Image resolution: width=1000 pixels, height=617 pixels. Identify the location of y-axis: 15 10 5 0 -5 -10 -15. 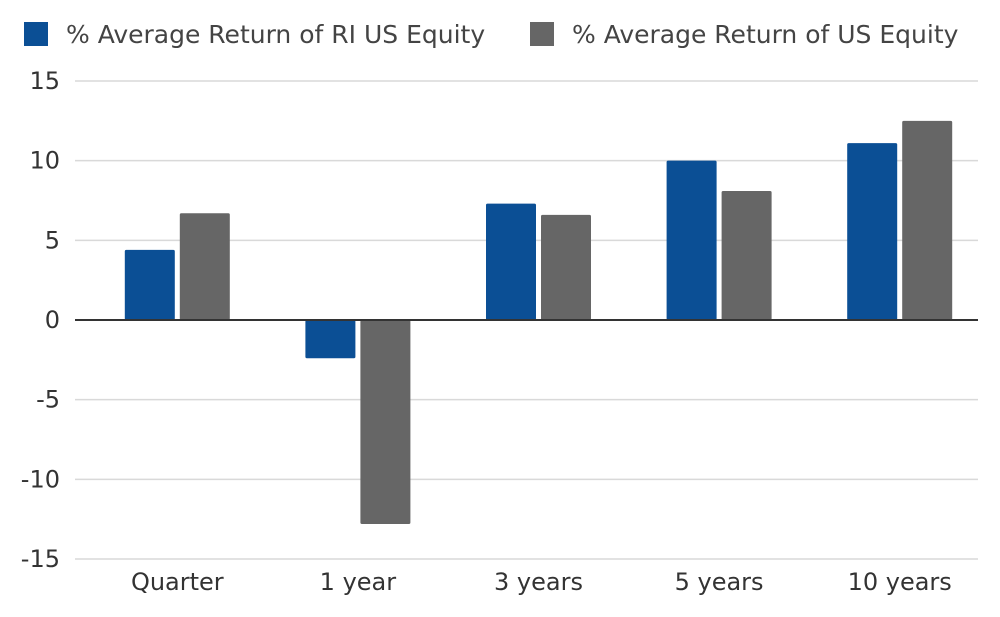
(40, 320).